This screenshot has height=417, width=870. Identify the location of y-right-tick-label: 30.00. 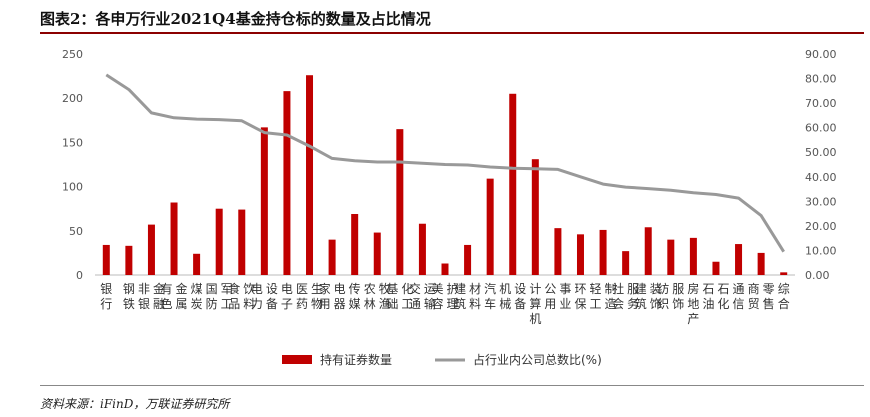
(821, 201).